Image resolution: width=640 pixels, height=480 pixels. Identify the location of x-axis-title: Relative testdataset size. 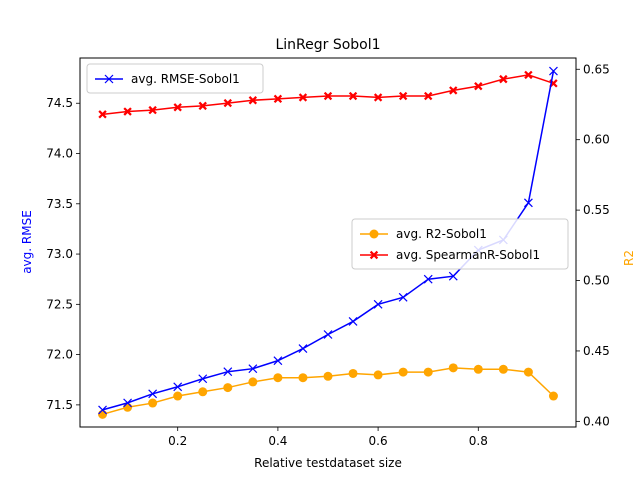
(328, 463).